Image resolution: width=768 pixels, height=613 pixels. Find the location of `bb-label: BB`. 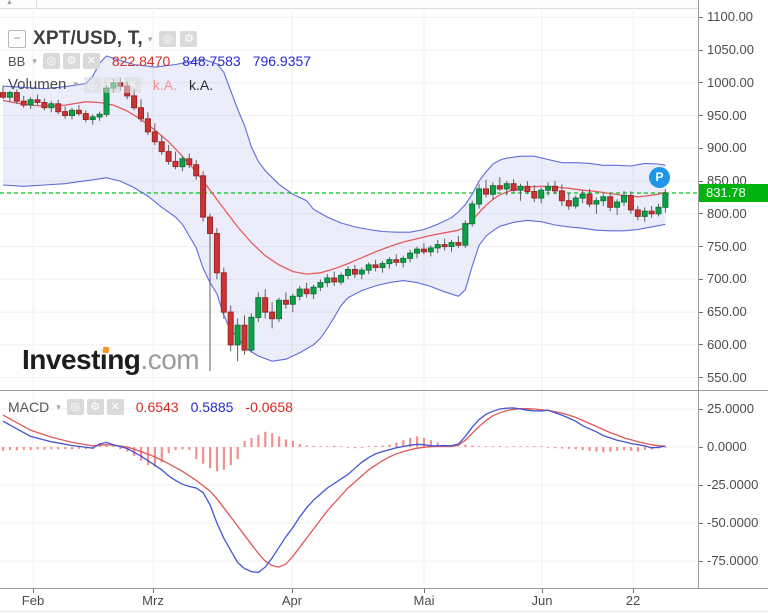

bb-label: BB is located at coordinates (17, 61).